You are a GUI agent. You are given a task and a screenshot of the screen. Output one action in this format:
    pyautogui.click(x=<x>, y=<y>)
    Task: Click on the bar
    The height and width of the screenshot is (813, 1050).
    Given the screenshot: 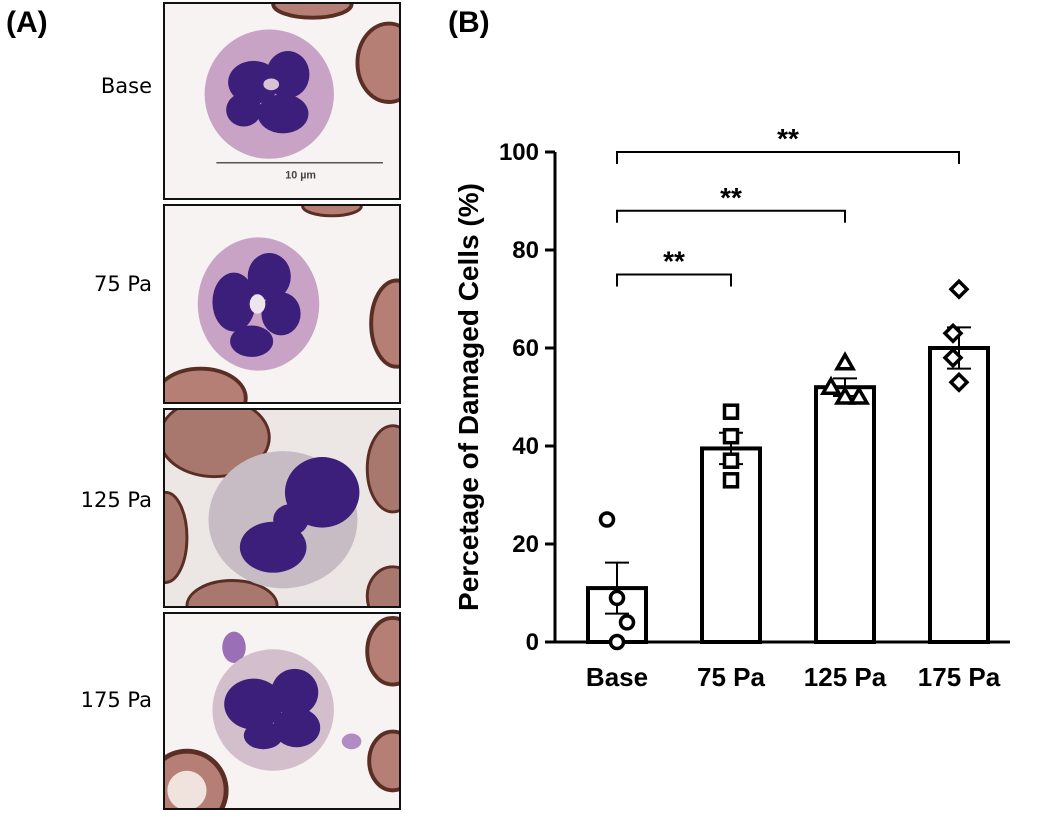 What is the action you would take?
    pyautogui.click(x=845, y=515)
    